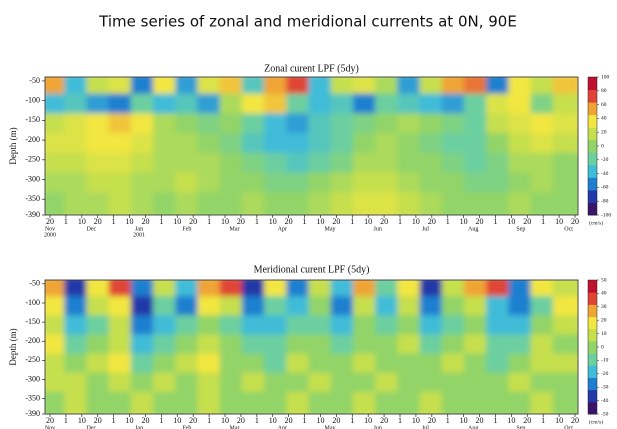 This screenshot has width=617, height=429. What do you see at coordinates (139, 235) in the screenshot?
I see `year-label: 2001` at bounding box center [139, 235].